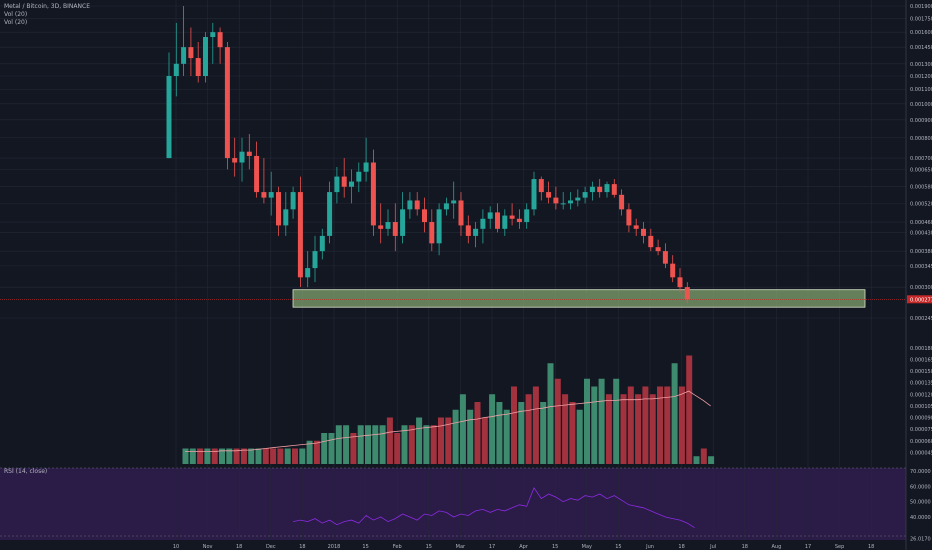 Image resolution: width=932 pixels, height=550 pixels. Describe the element at coordinates (492, 547) in the screenshot. I see `x-tick-label: 17` at that location.